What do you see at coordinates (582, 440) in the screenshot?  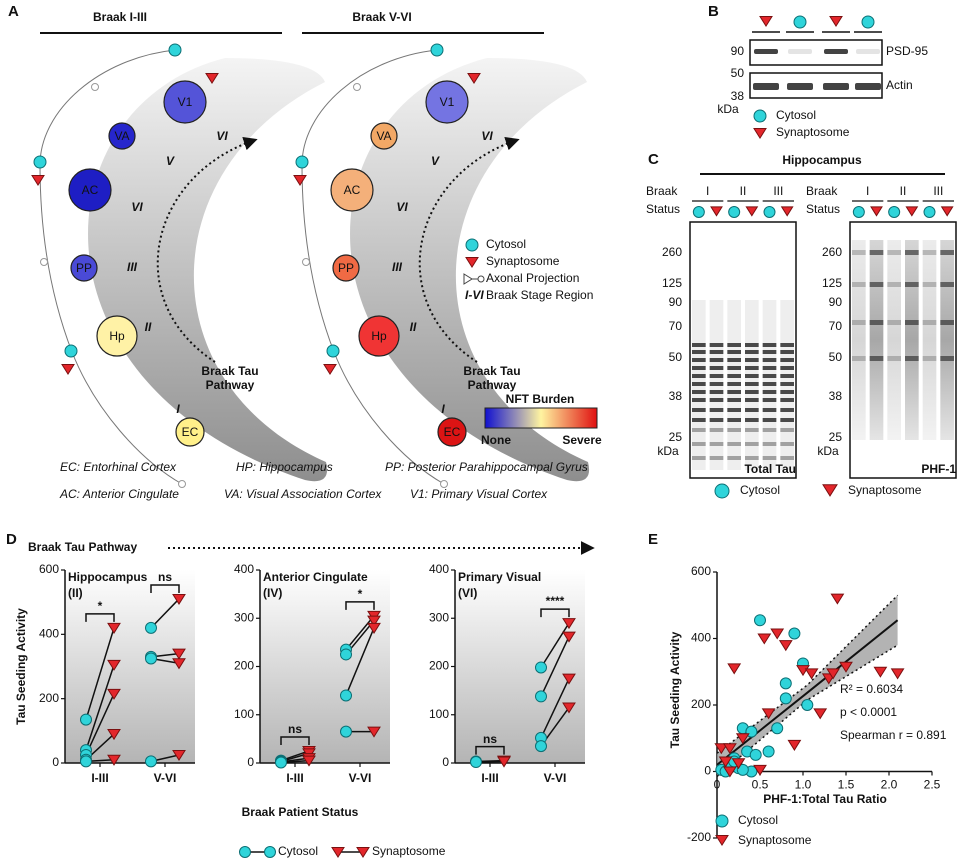 I see `colorbar-high: Severe` at bounding box center [582, 440].